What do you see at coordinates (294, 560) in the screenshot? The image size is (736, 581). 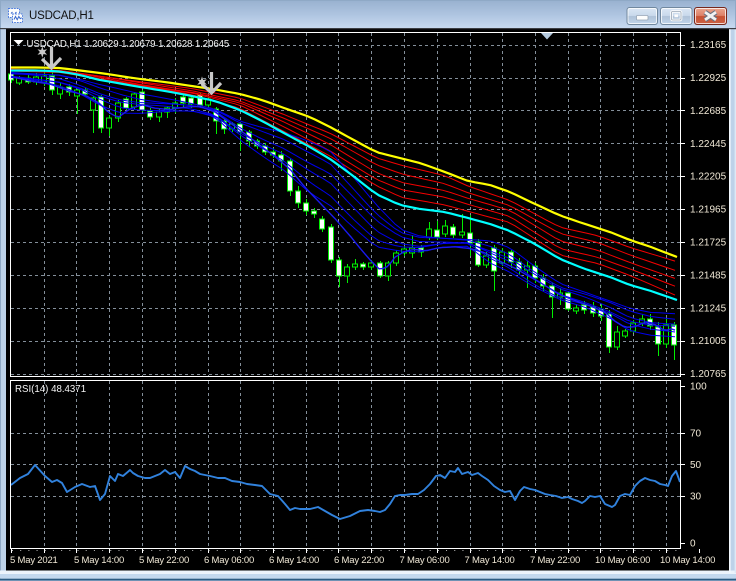 I see `svg-text: 6 May 14:00` at bounding box center [294, 560].